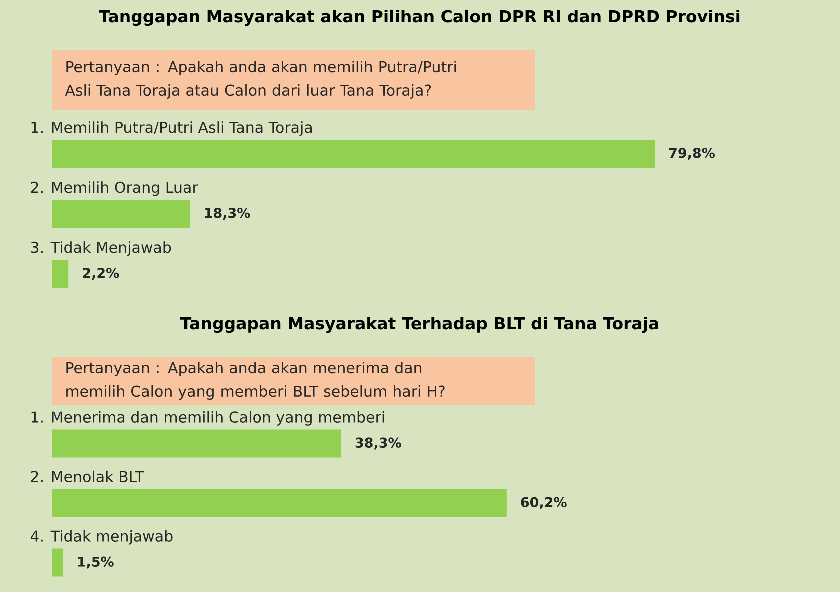  I want to click on y-tick-label: 1. Menerima dan memilih Calon yang memberi, so click(208, 418).